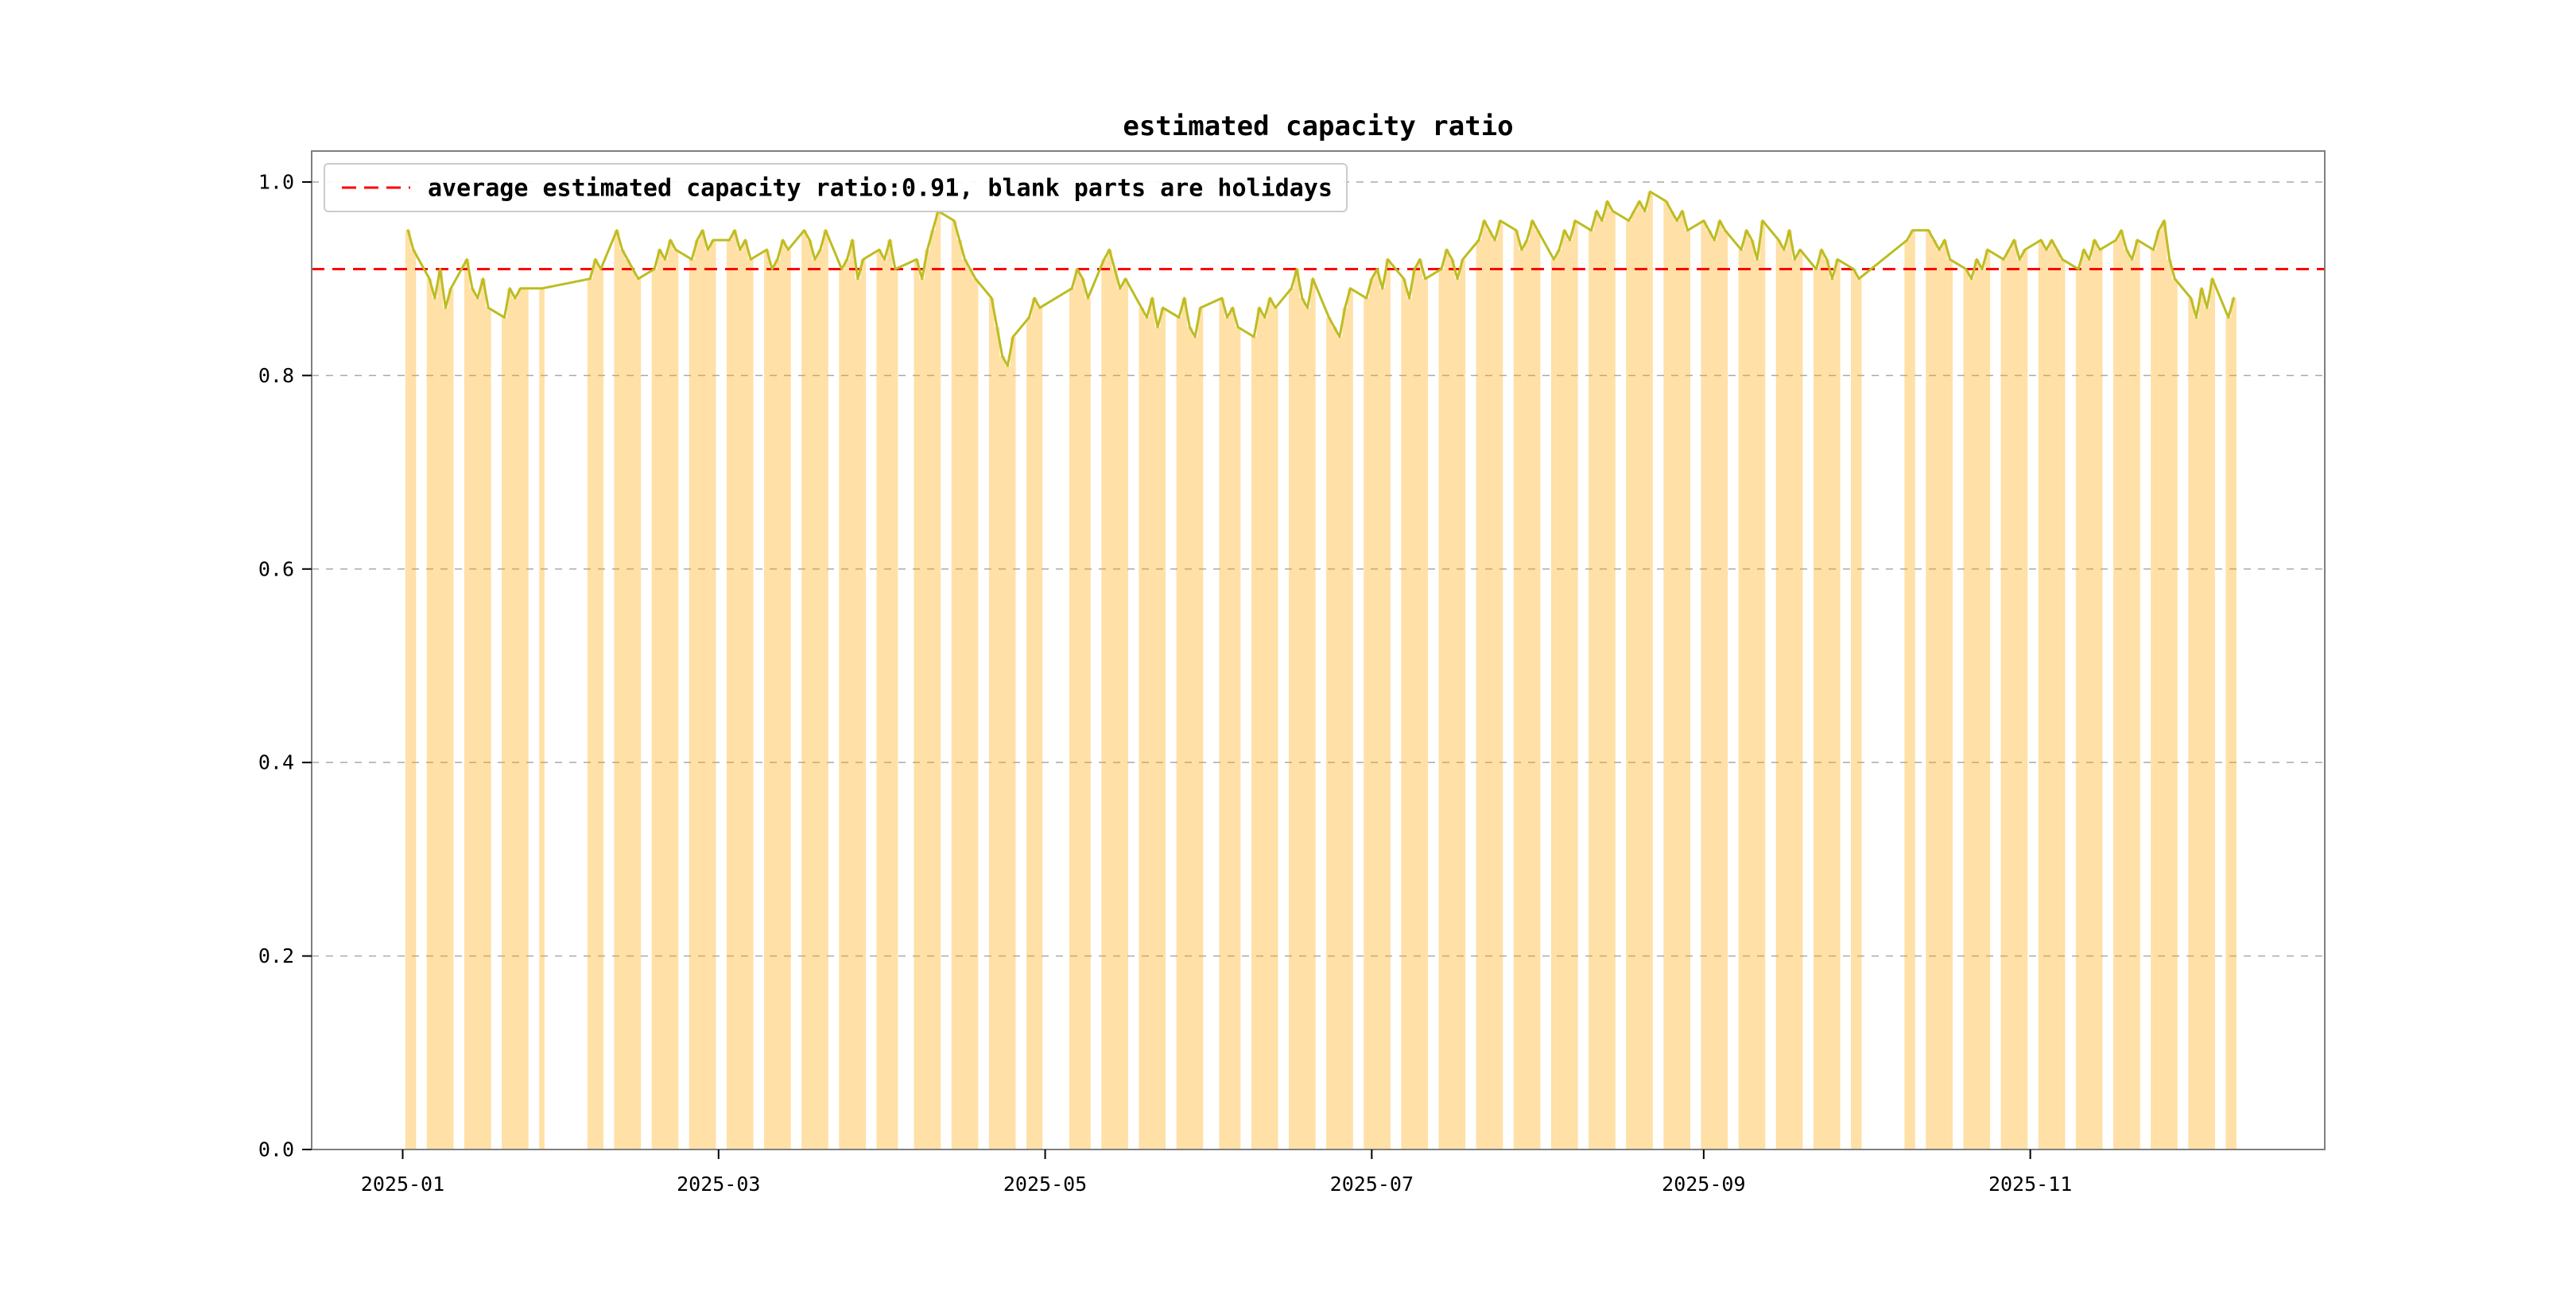 The width and height of the screenshot is (2576, 1291). What do you see at coordinates (2030, 1184) in the screenshot?
I see `x-tick-label: 2025-11` at bounding box center [2030, 1184].